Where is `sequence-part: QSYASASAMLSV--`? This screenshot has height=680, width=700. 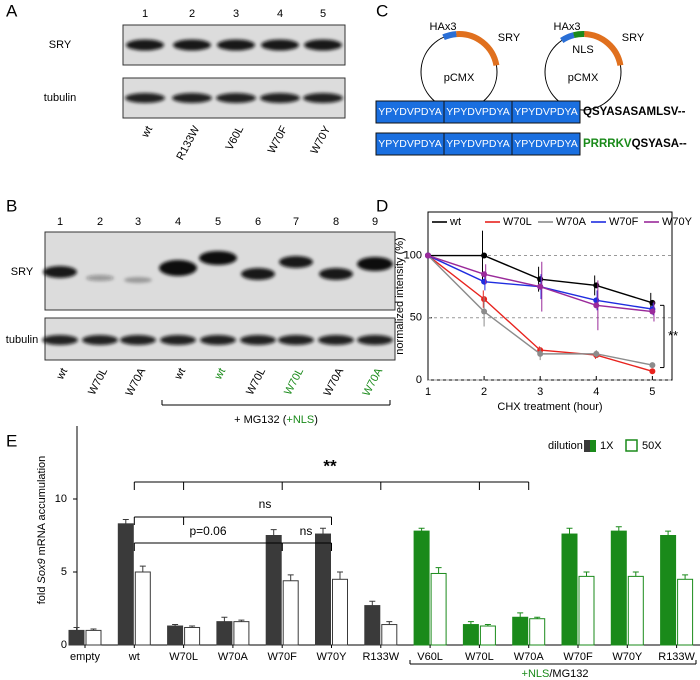
sequence-part: QSYASASAMLSV-- is located at coordinates (634, 112).